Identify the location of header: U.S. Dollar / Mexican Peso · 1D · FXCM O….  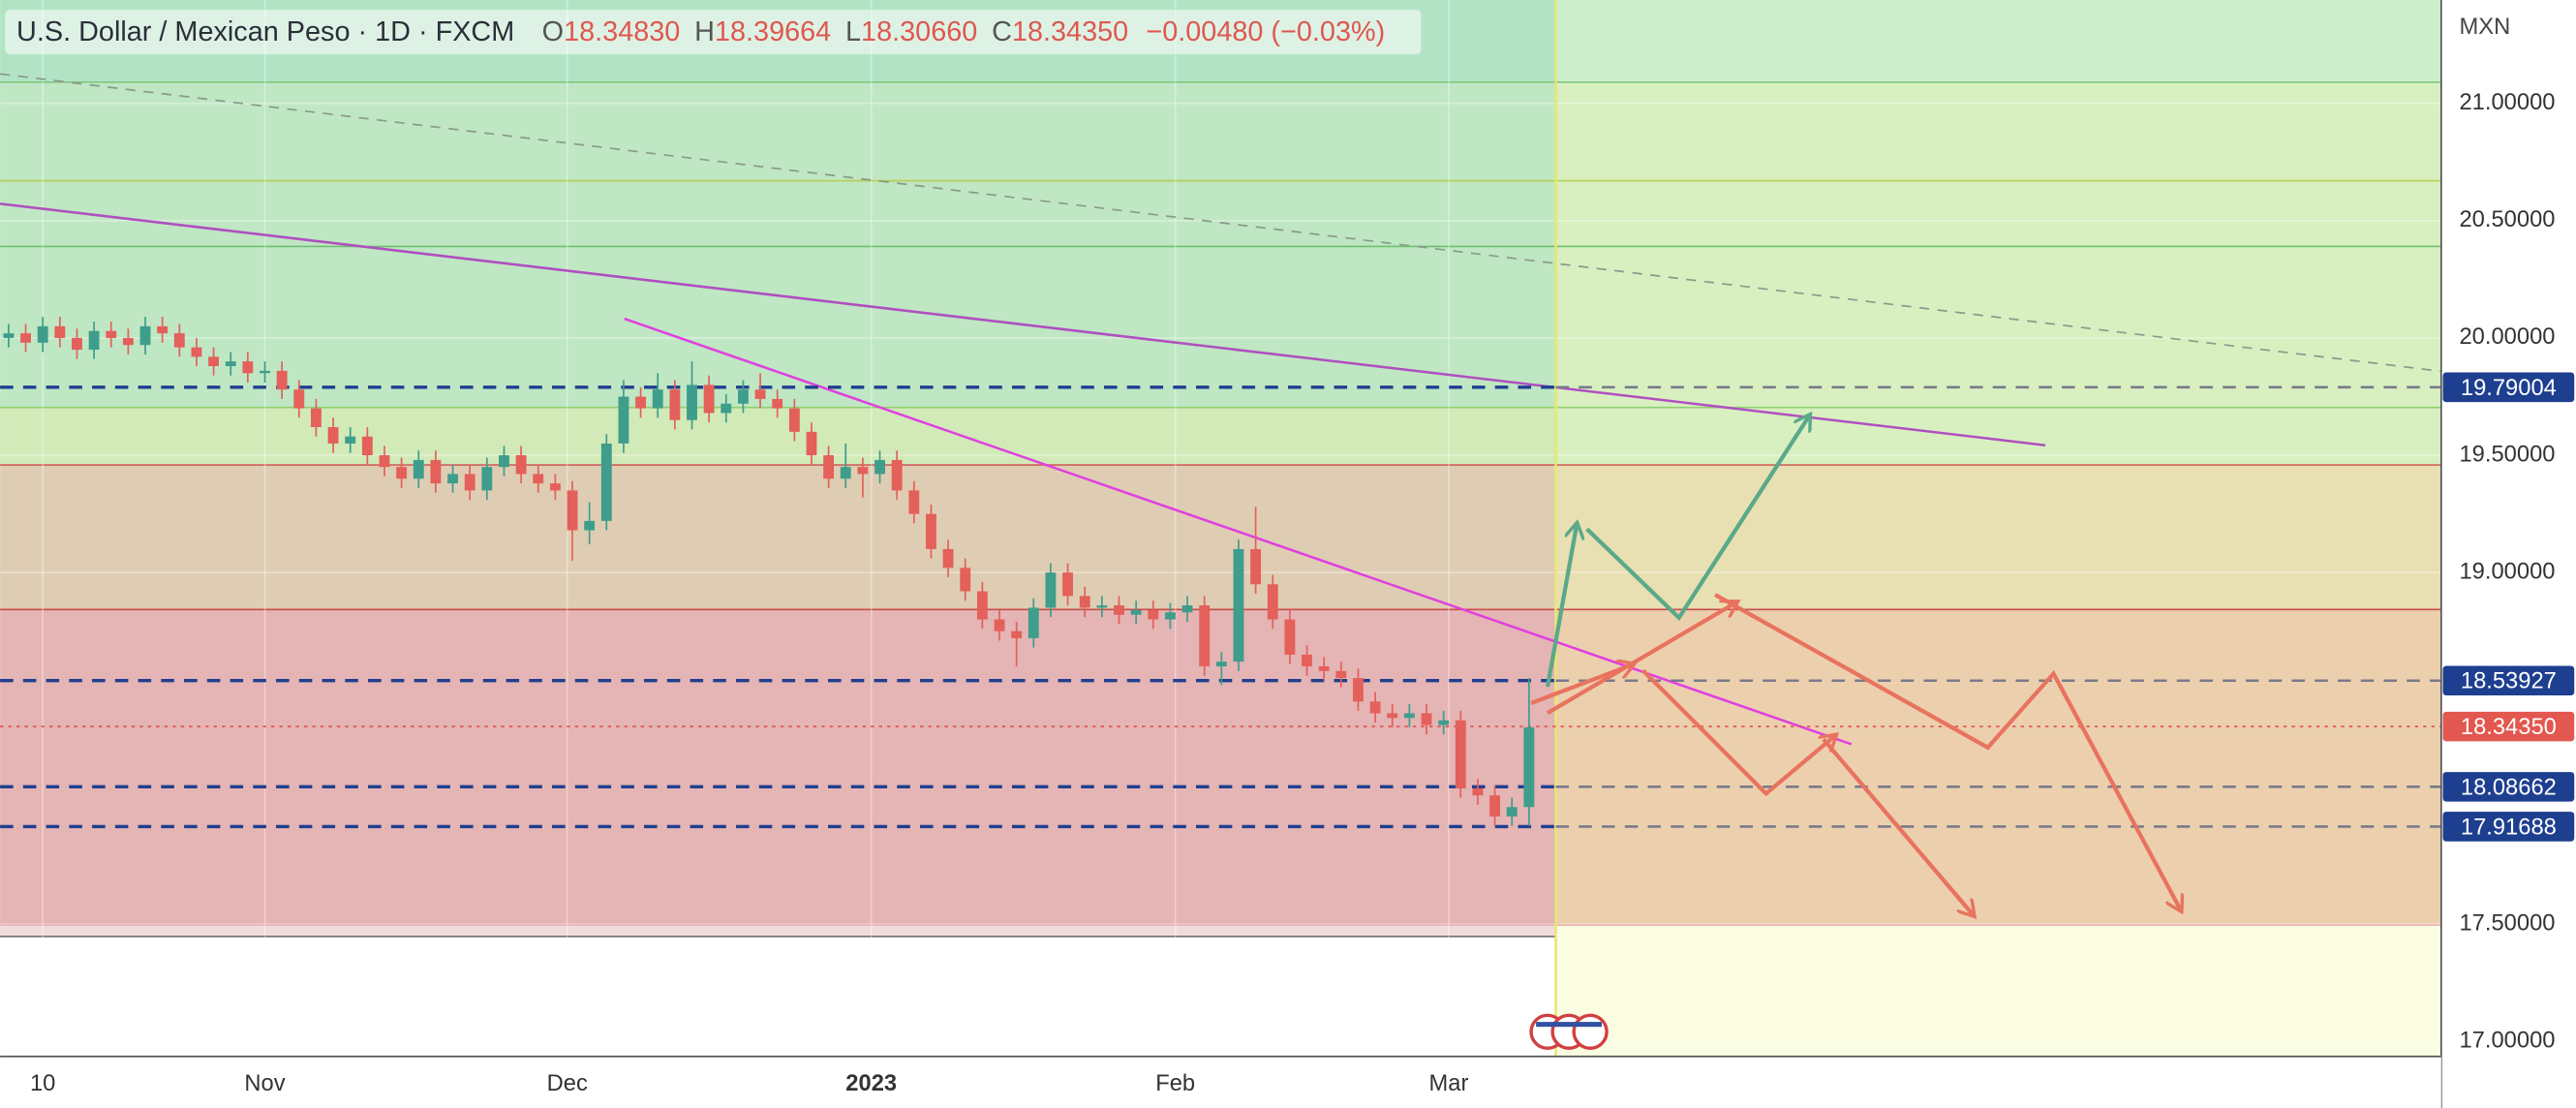
(700, 31).